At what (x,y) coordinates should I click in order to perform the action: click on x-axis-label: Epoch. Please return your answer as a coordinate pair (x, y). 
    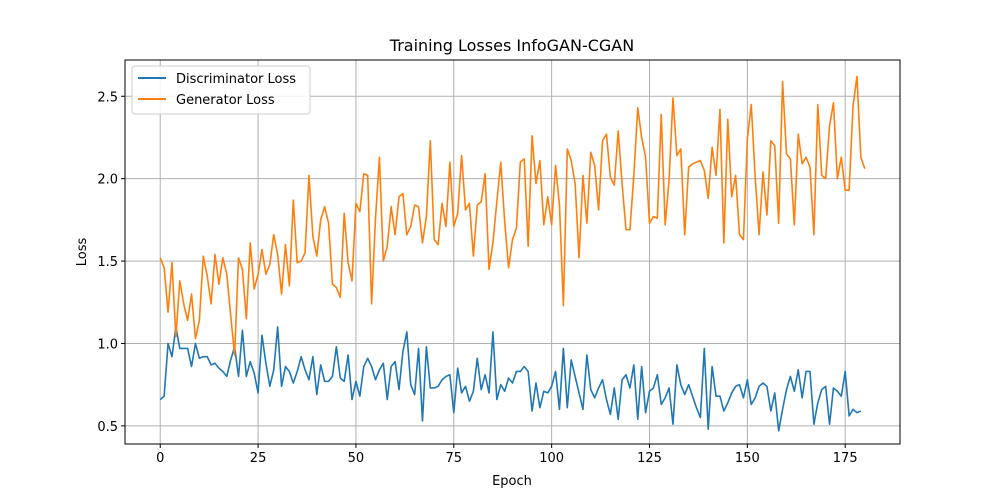
    Looking at the image, I should click on (512, 481).